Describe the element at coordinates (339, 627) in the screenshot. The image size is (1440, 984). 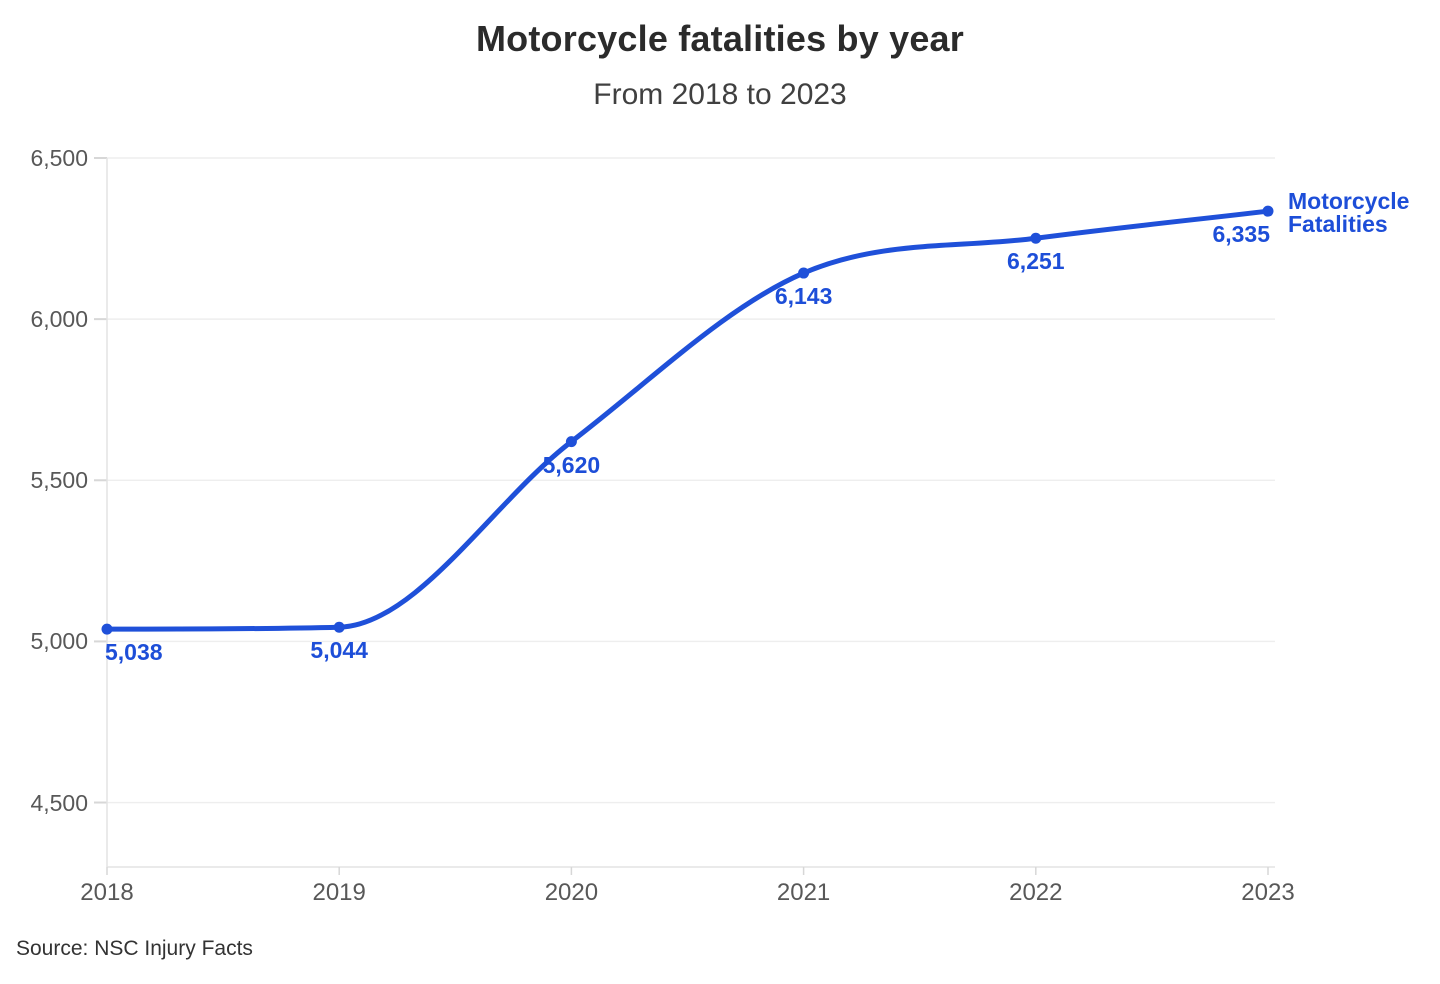
I see `data-point-2019` at that location.